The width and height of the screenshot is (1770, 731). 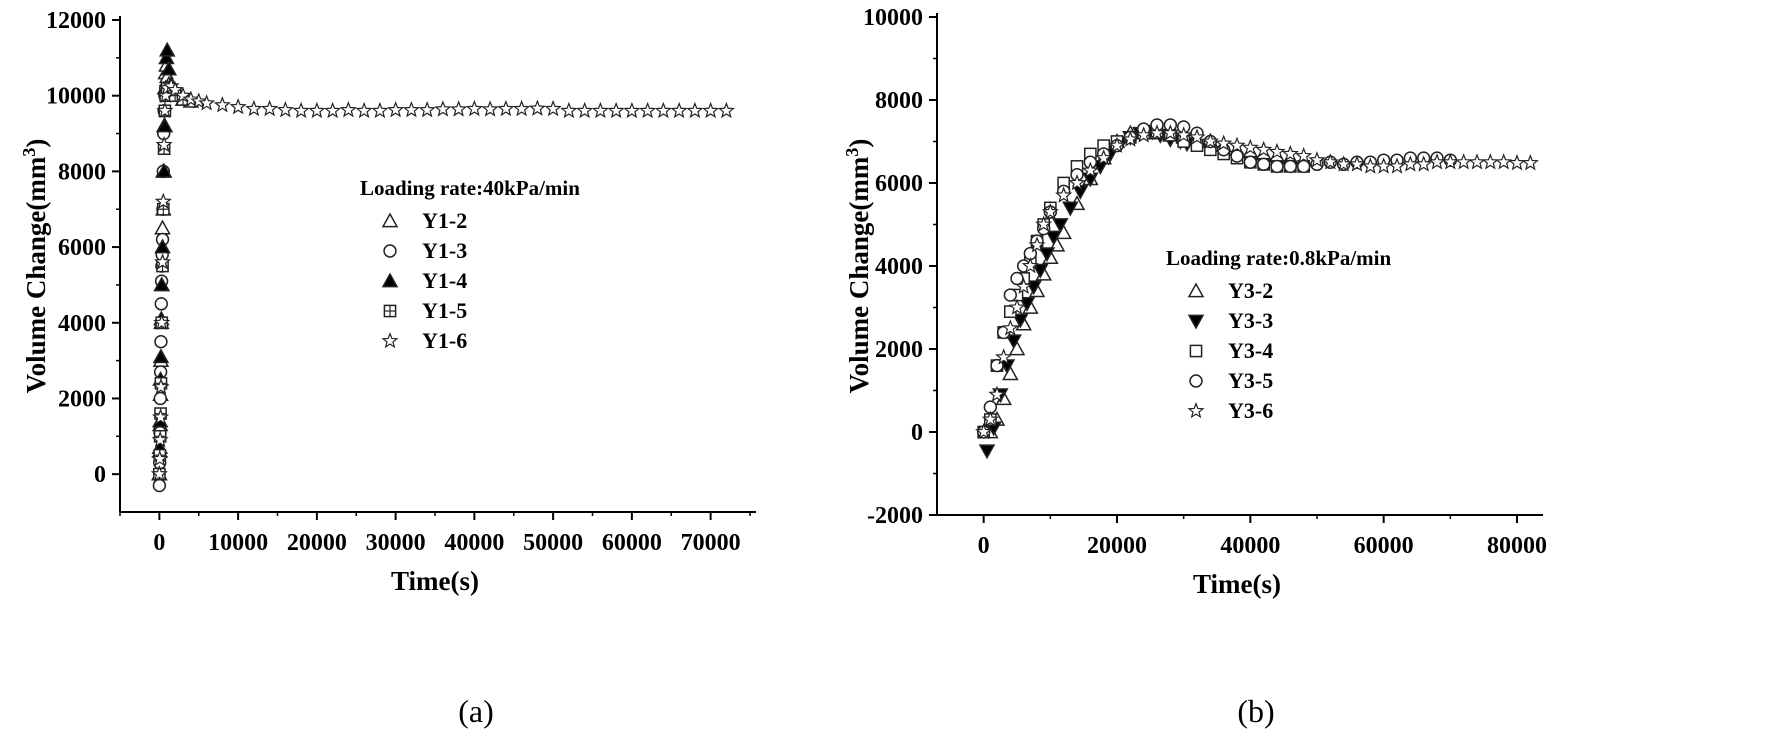 What do you see at coordinates (470, 188) in the screenshot?
I see `legend-title: Loading rate:40kPa/min` at bounding box center [470, 188].